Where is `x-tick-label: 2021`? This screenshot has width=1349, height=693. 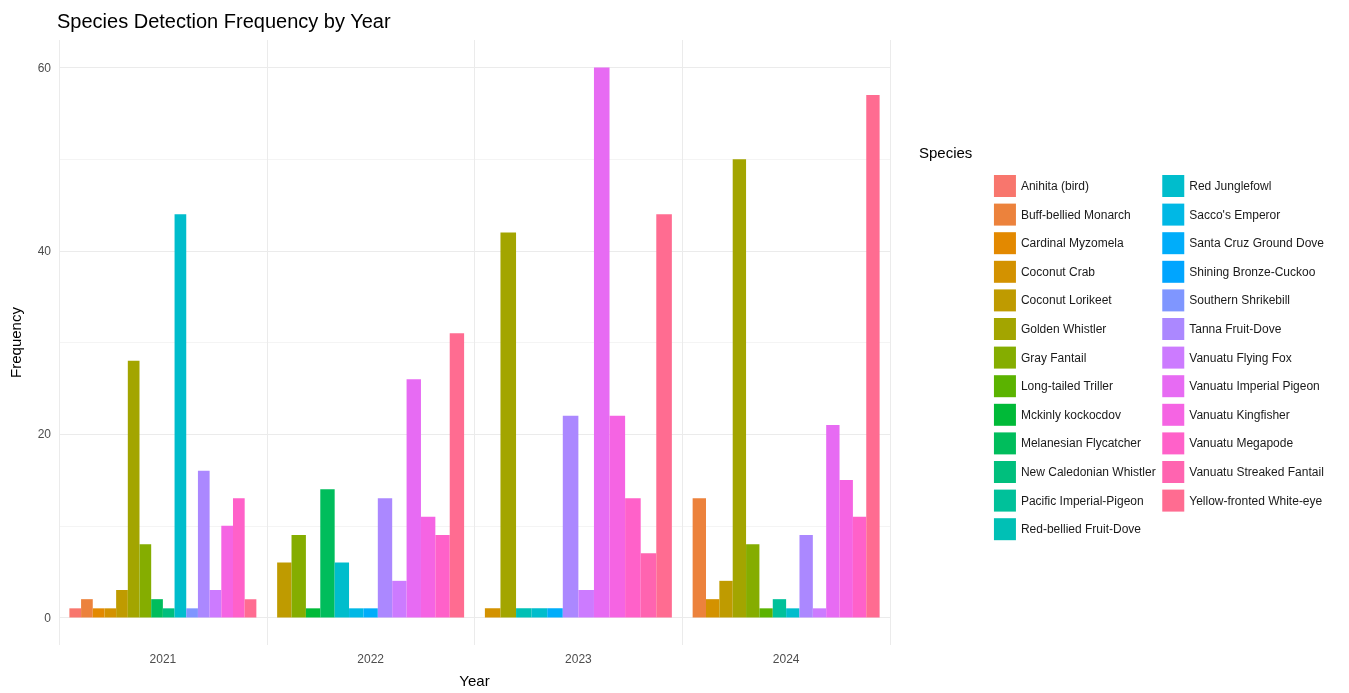
x-tick-label: 2021 is located at coordinates (163, 659).